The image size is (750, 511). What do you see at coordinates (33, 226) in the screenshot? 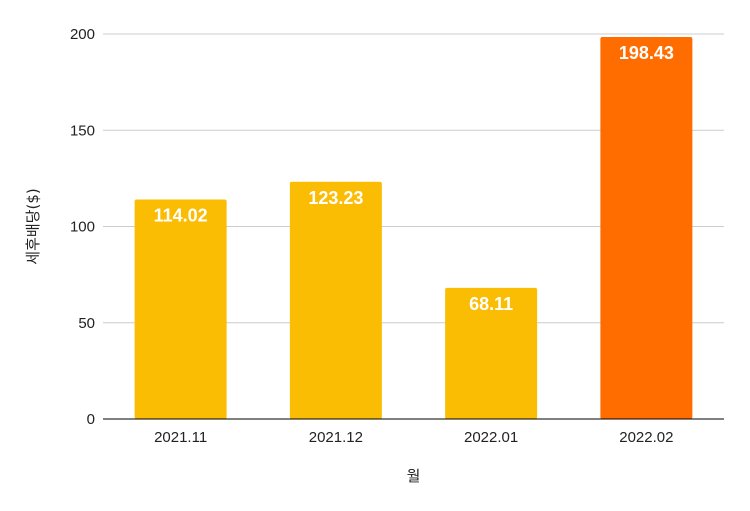
I see `y-axis-title: 세후배당($)` at bounding box center [33, 226].